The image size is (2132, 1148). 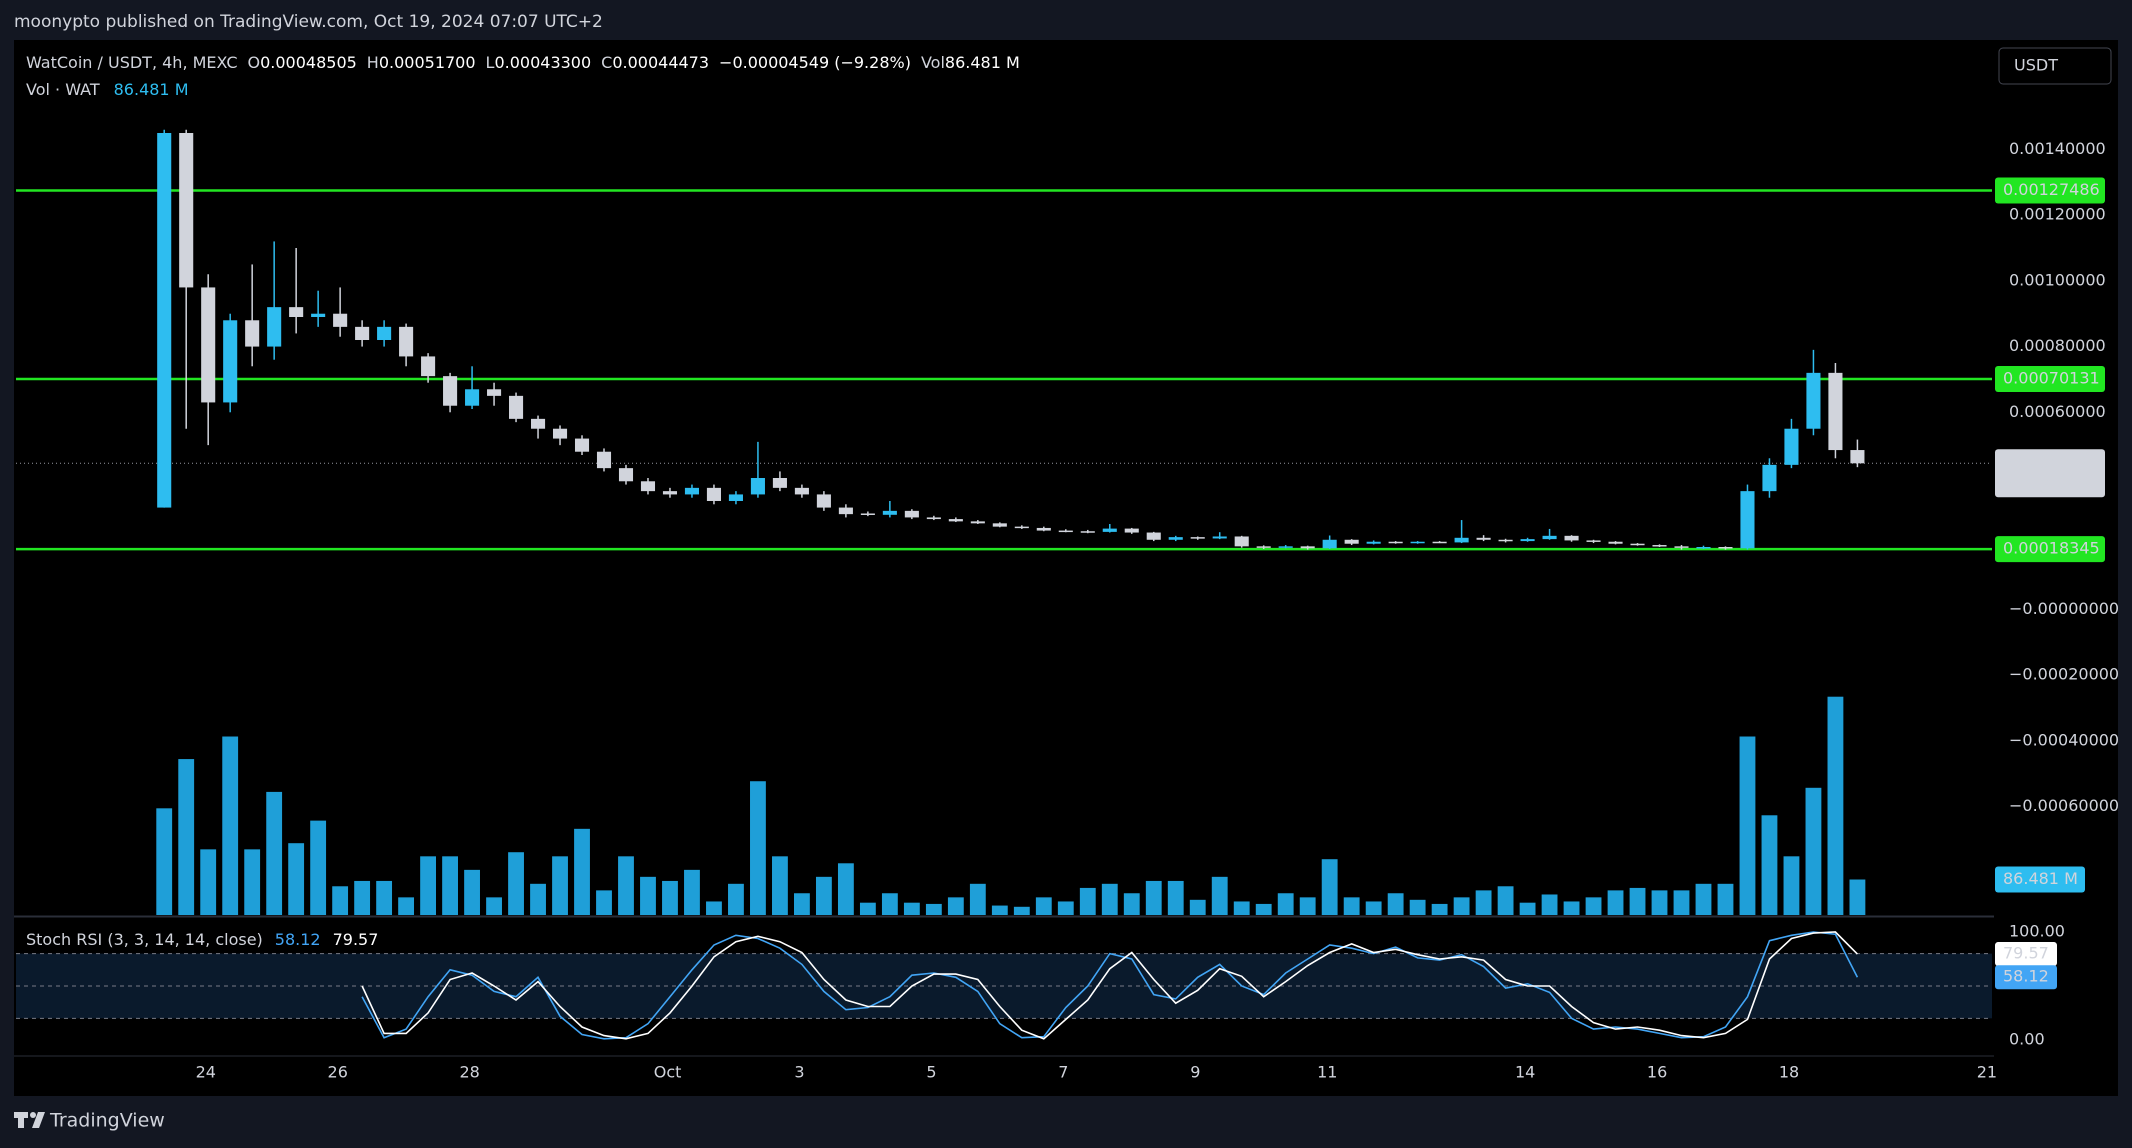 I want to click on tradingview-logo, so click(x=29, y=1120).